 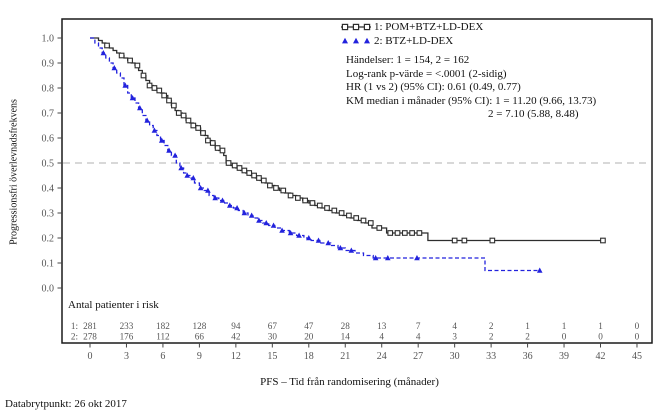 I want to click on x-tick-label: 21, so click(x=345, y=356).